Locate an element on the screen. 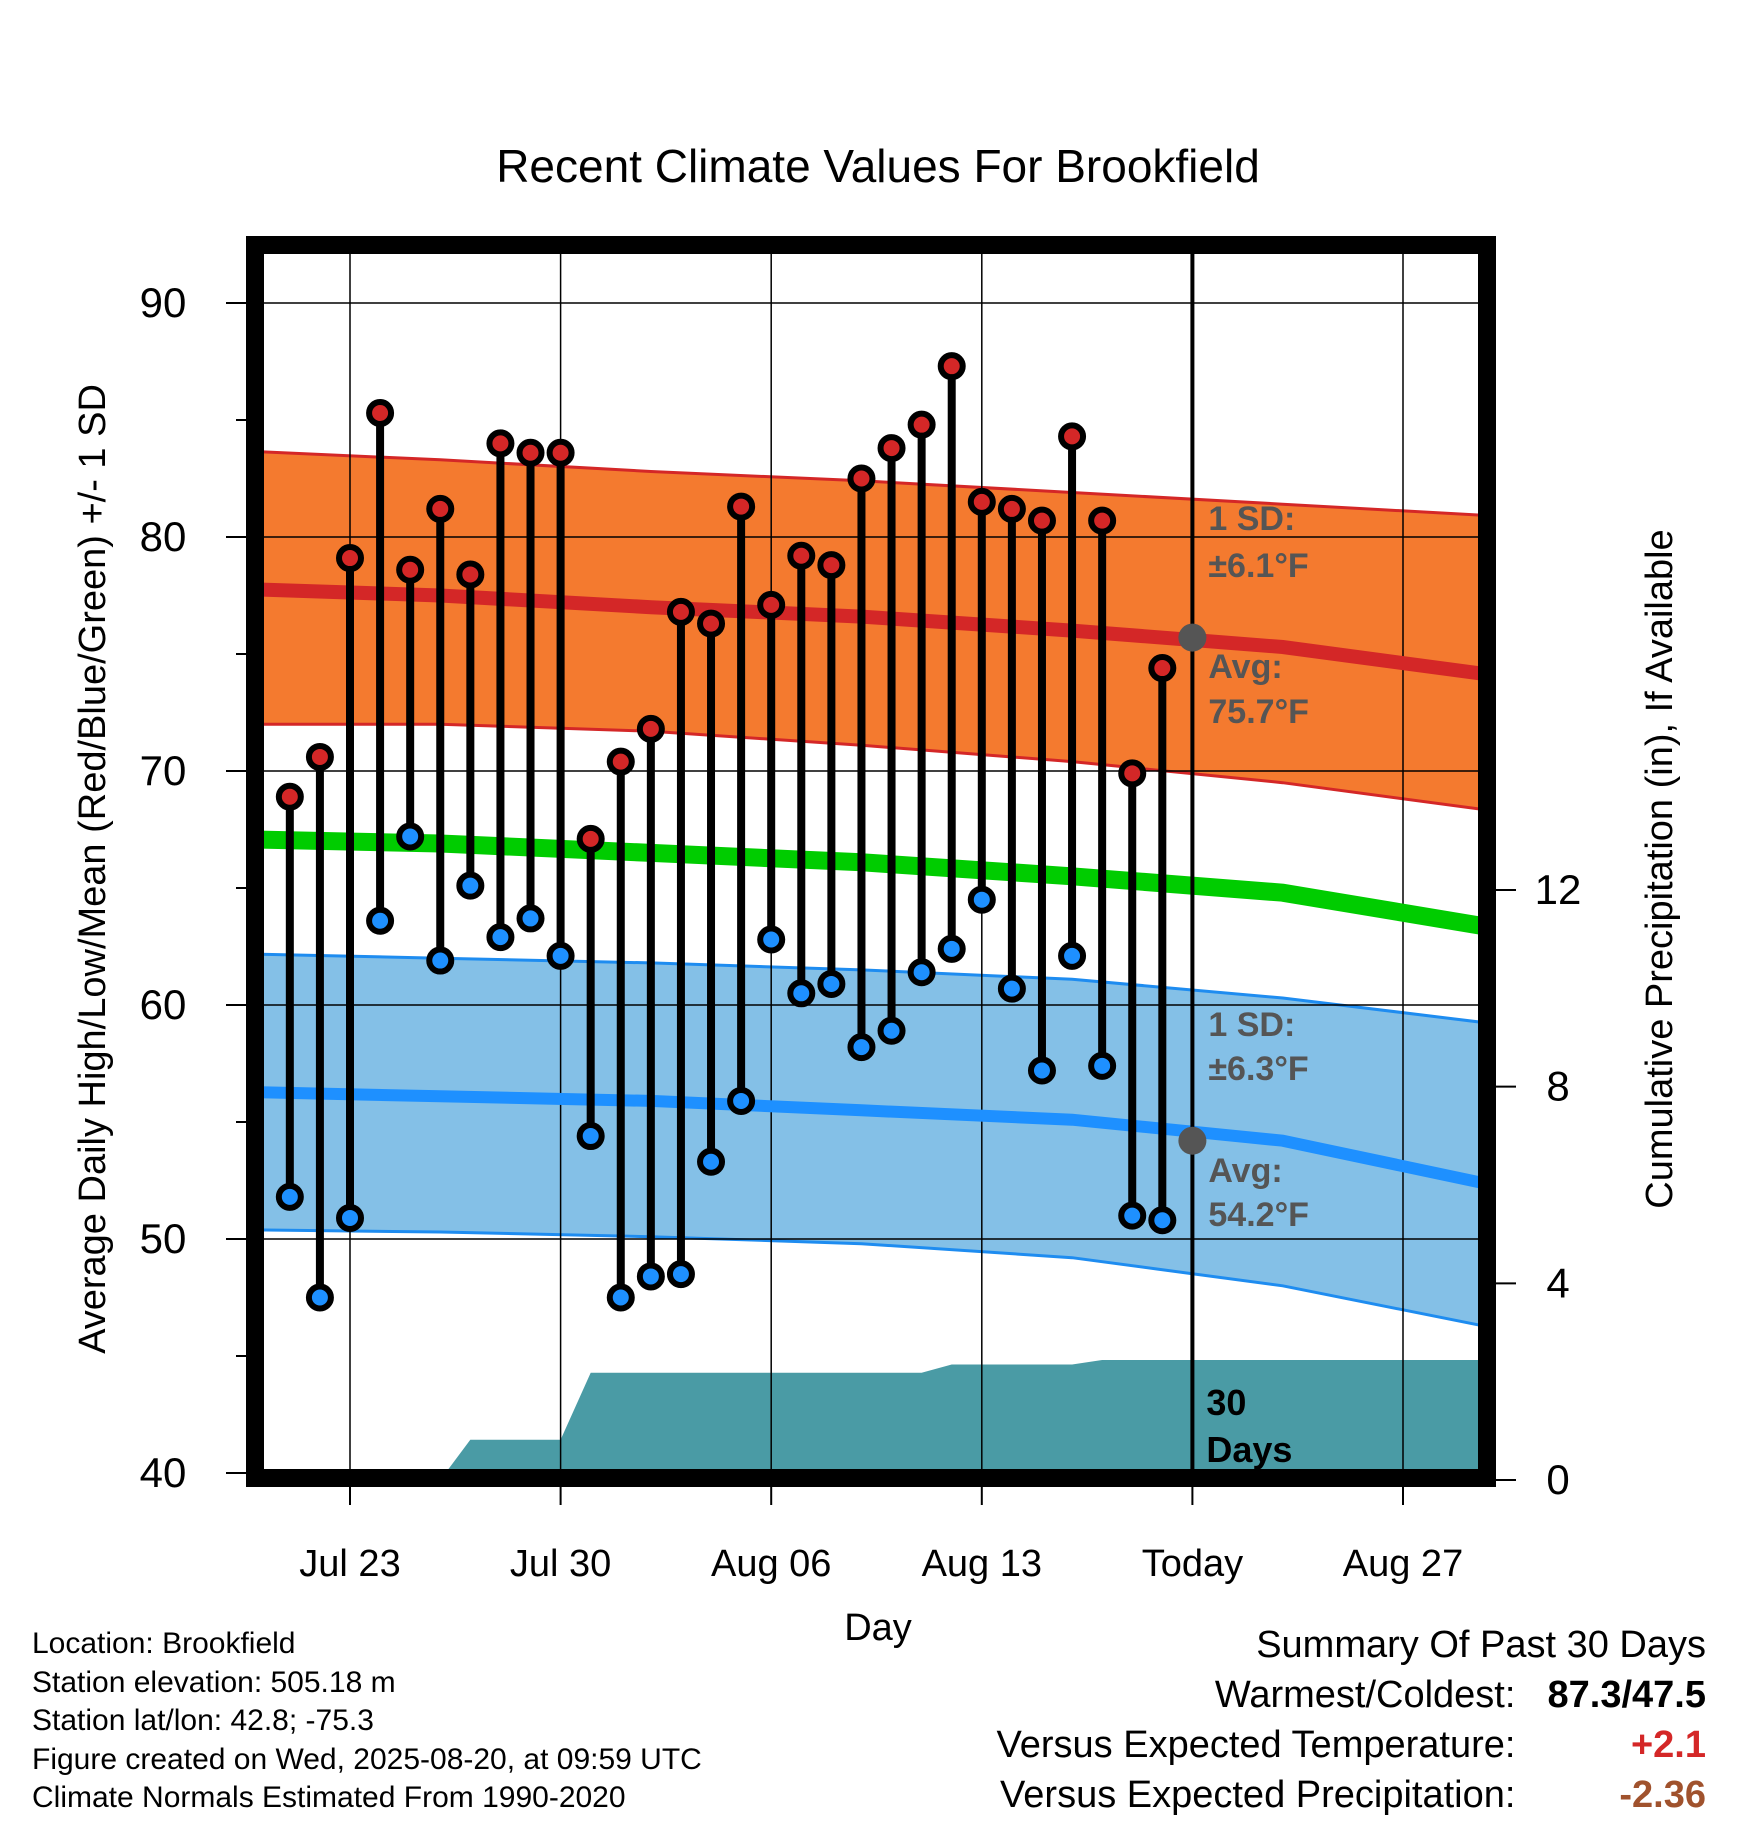  high-avg-value: 75.7°F is located at coordinates (1258, 712).